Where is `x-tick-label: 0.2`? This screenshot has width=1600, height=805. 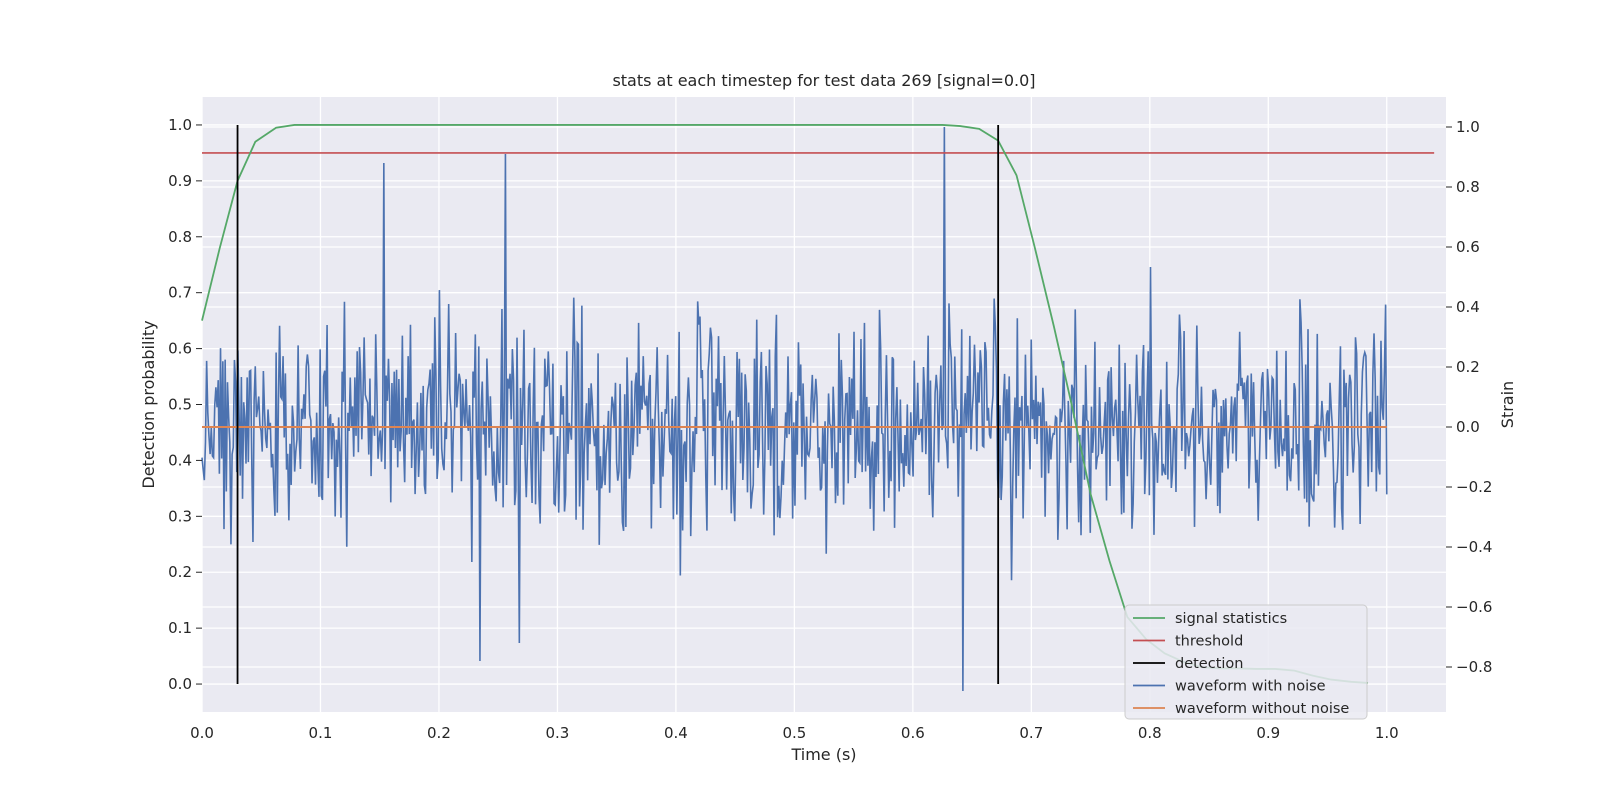
x-tick-label: 0.2 is located at coordinates (439, 733).